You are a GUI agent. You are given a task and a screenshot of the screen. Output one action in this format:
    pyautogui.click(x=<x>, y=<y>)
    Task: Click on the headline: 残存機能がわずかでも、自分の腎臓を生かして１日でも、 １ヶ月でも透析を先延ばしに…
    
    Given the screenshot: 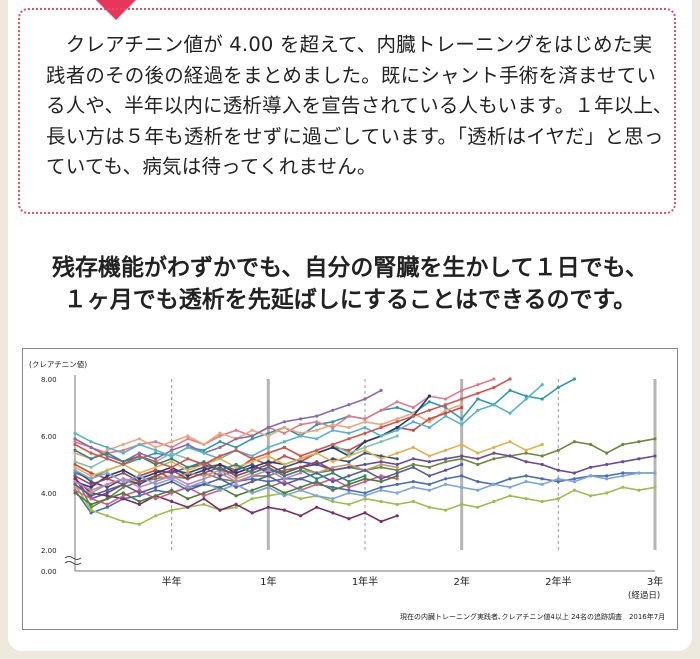 What is the action you would take?
    pyautogui.click(x=350, y=284)
    